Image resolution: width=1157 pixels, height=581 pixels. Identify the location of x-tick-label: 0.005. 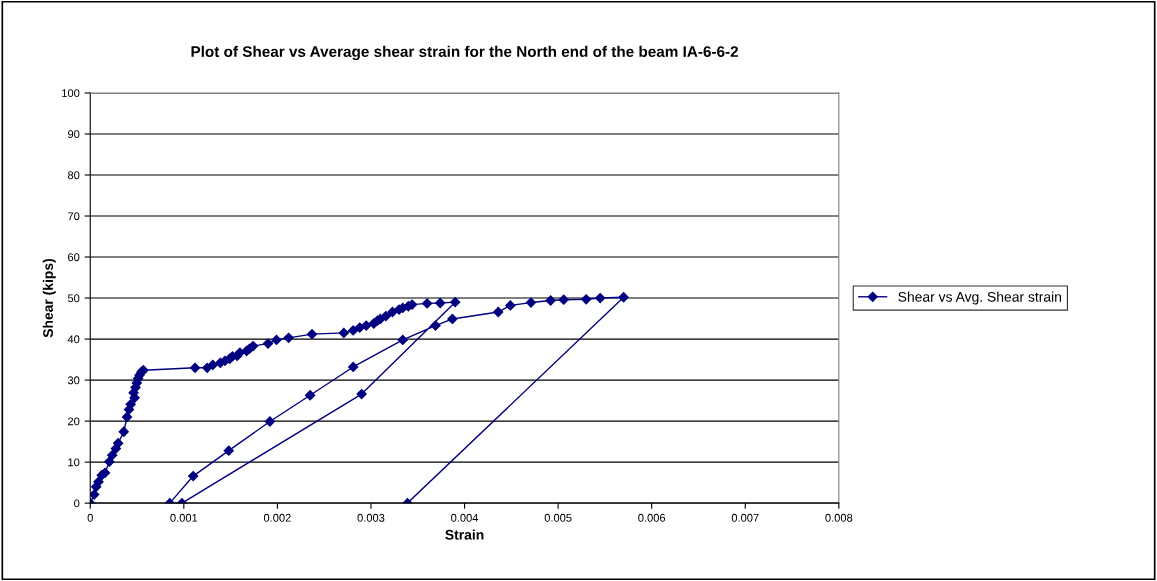
(558, 517).